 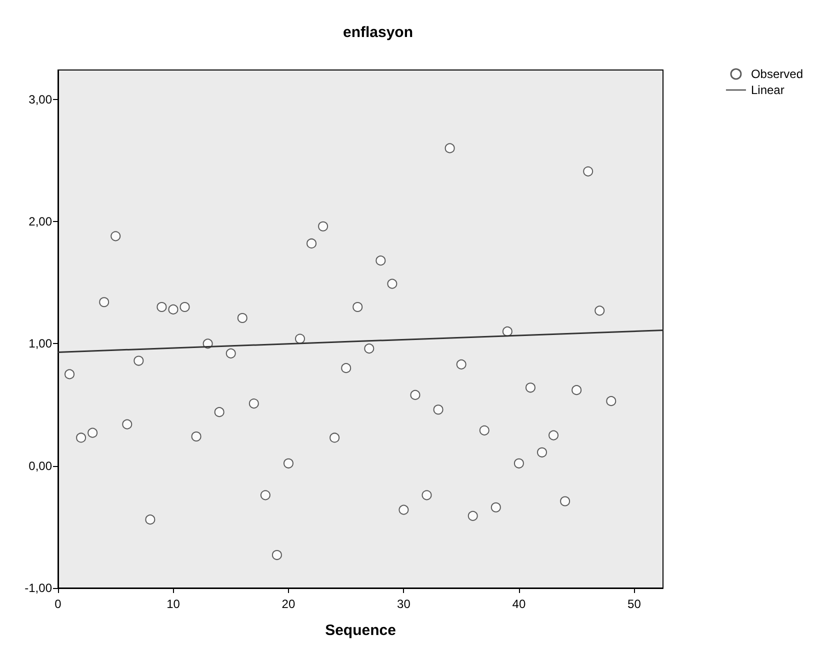 What do you see at coordinates (777, 74) in the screenshot?
I see `legend-label: Observed` at bounding box center [777, 74].